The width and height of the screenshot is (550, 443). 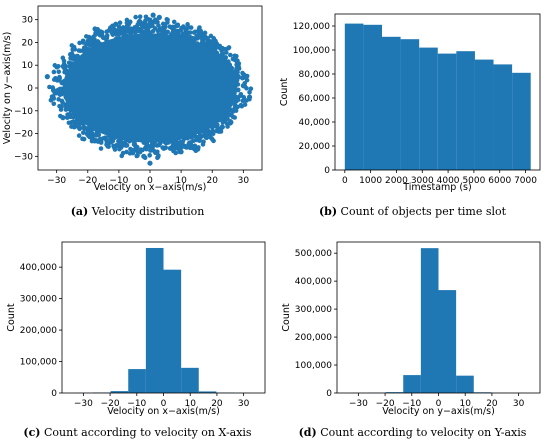 What do you see at coordinates (23, 157) in the screenshot?
I see `y-tick-label: −30` at bounding box center [23, 157].